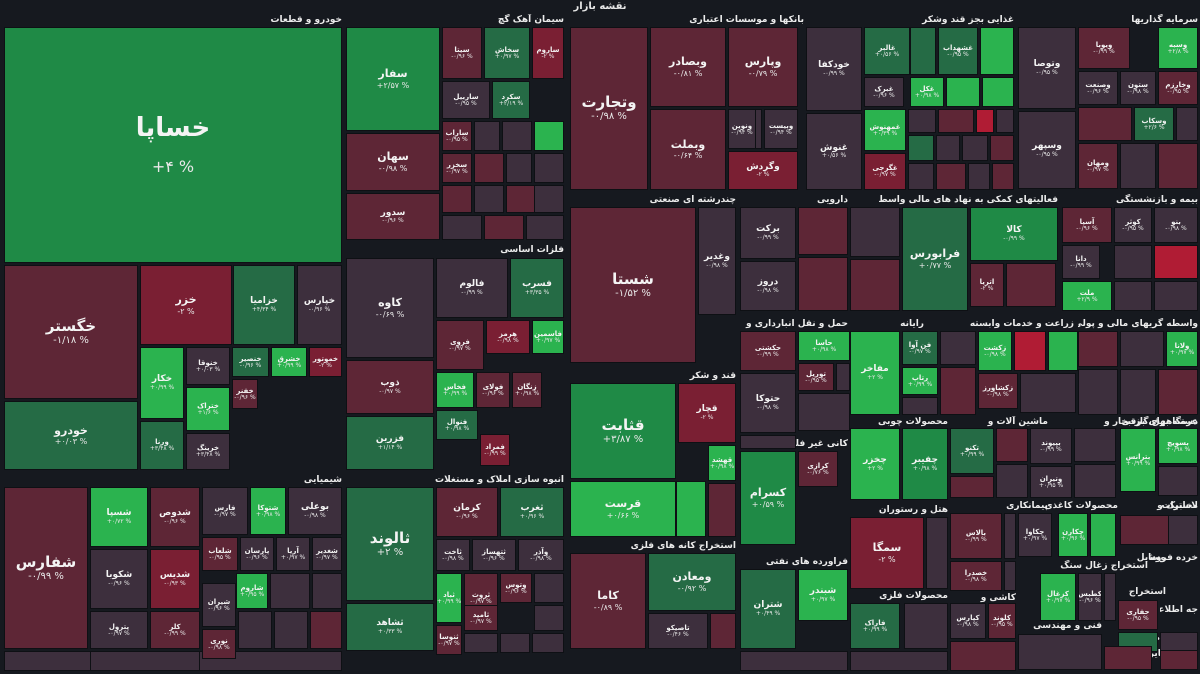 This screenshot has width=1200, height=674. Describe the element at coordinates (548, 53) in the screenshot. I see `stock-tile: ساروم -۲ %` at that location.